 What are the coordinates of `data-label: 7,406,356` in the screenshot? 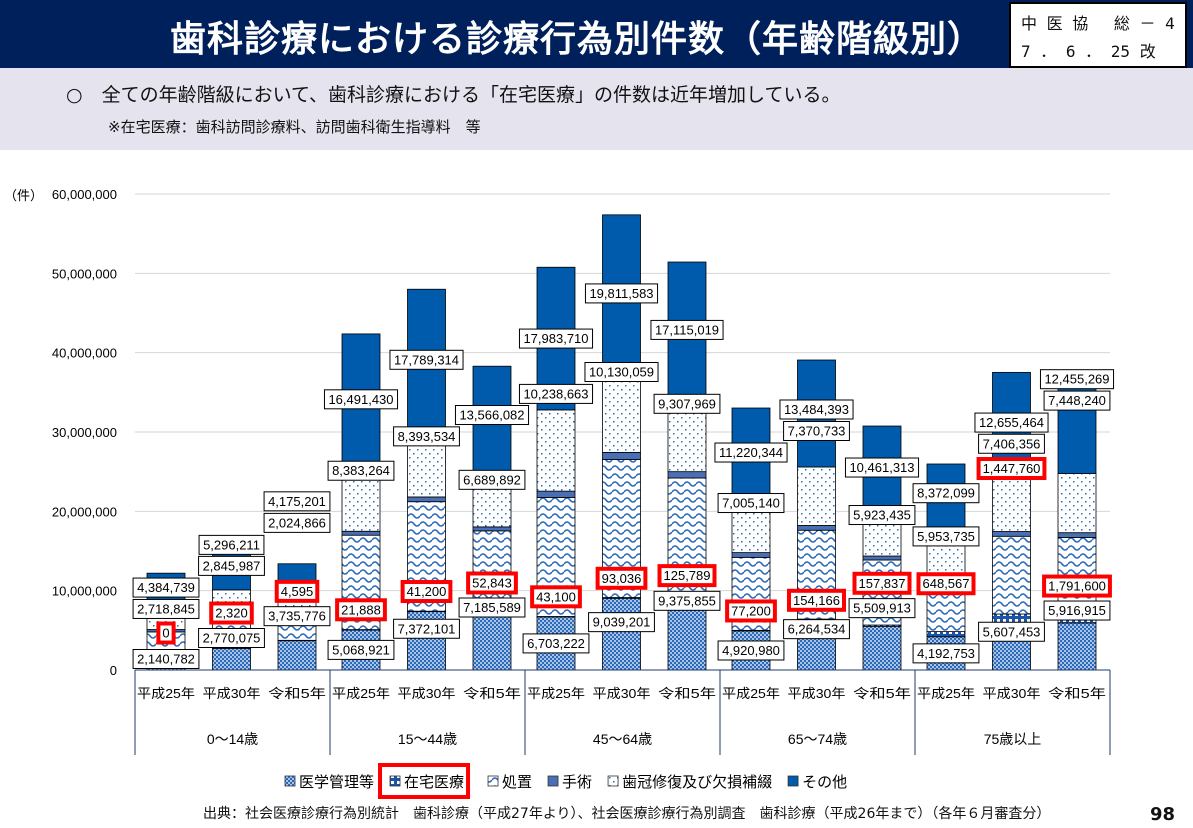 It's located at (1012, 443).